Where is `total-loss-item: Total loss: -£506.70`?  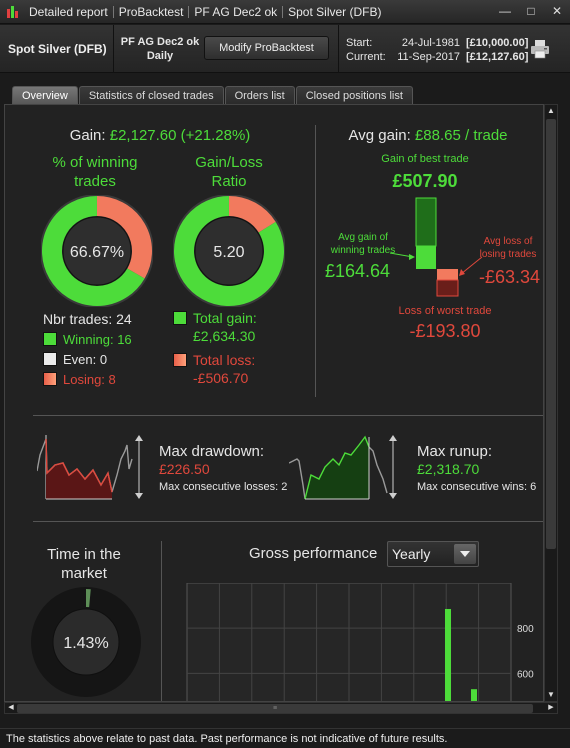
total-loss-item: Total loss: -£506.70 is located at coordinates (215, 369).